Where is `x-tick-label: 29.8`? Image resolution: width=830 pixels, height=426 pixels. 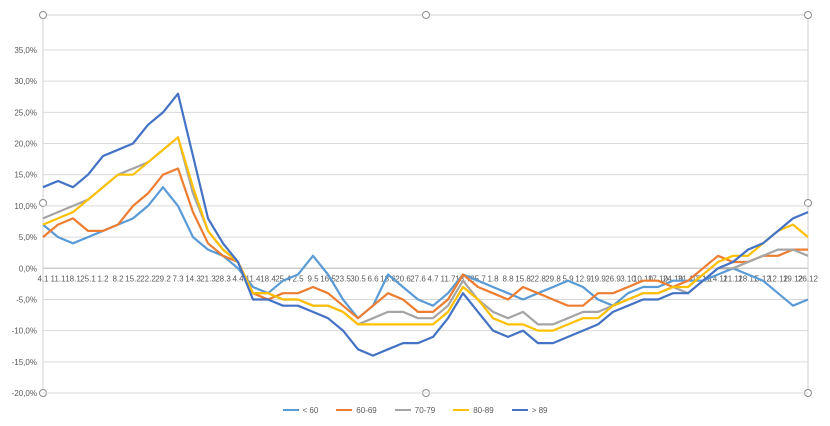
x-tick-label: 29.8 is located at coordinates (553, 278).